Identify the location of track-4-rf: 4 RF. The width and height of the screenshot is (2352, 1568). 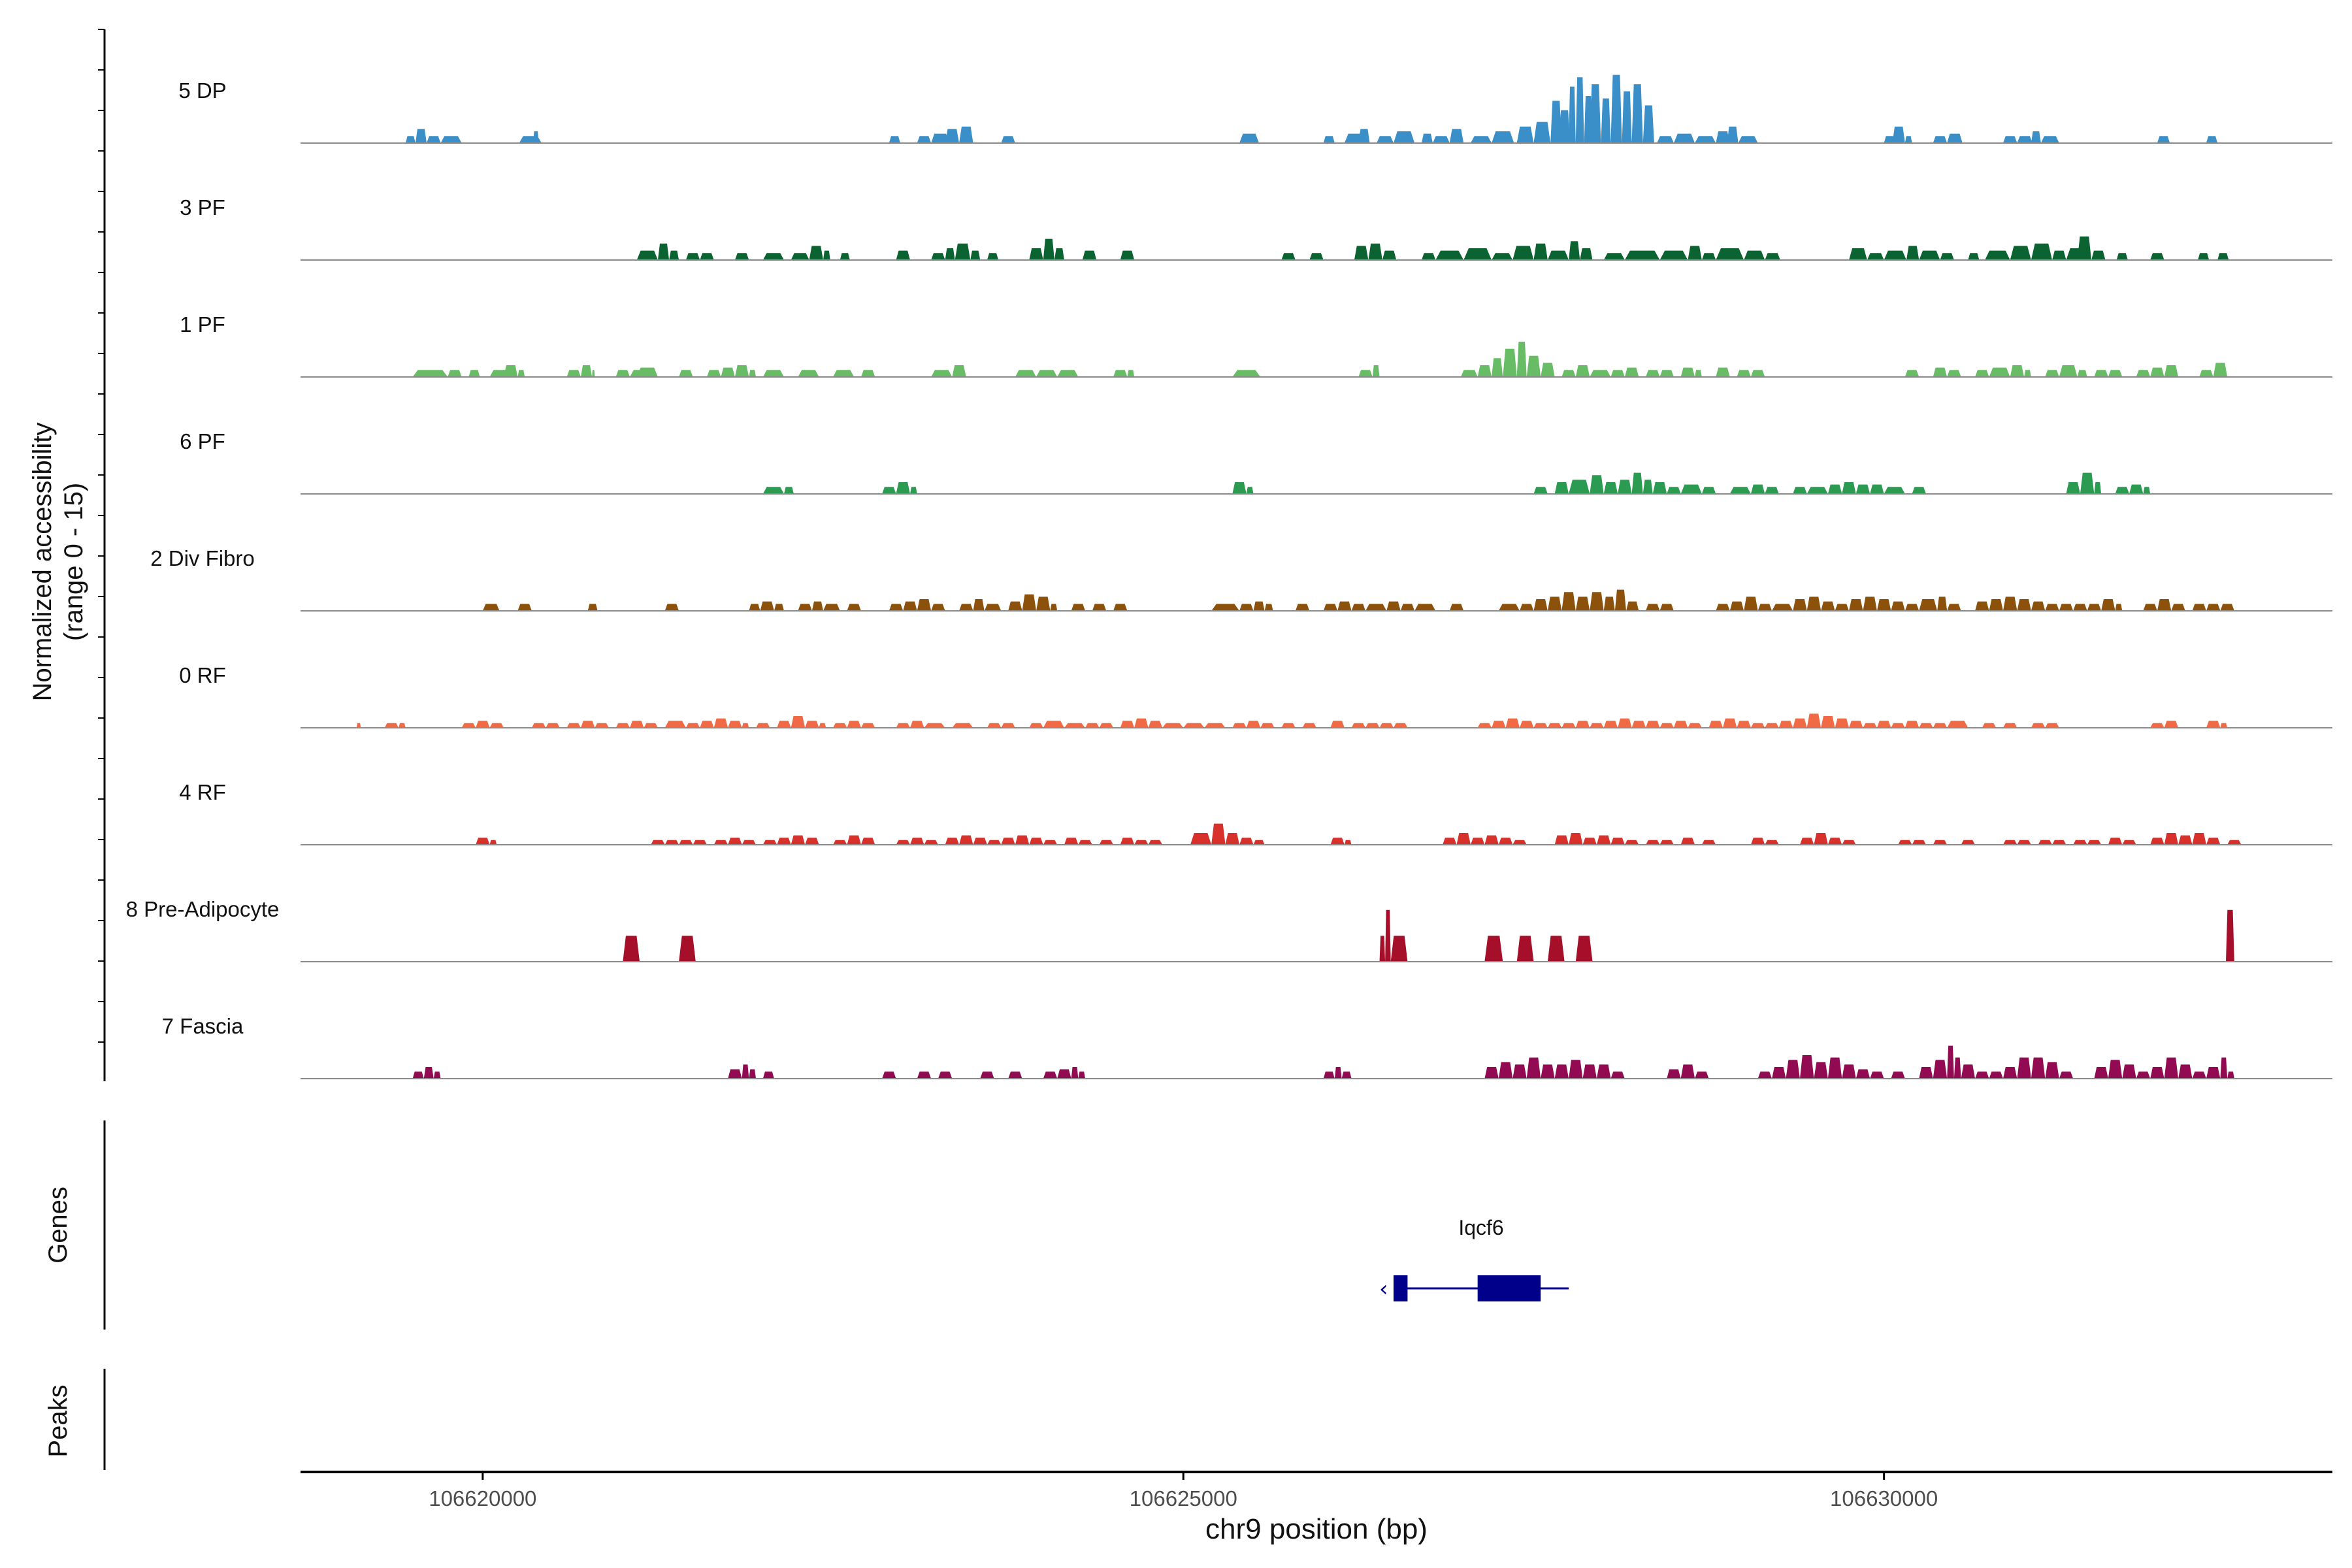
(1255, 812).